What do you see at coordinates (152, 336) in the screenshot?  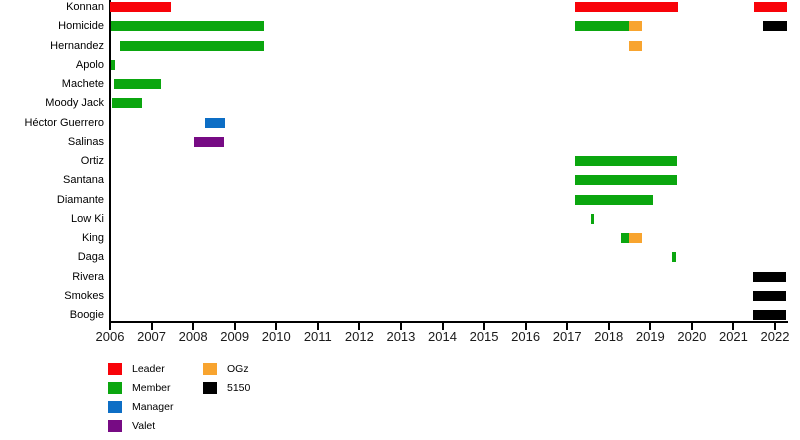 I see `x-axis-tick-label: 2007` at bounding box center [152, 336].